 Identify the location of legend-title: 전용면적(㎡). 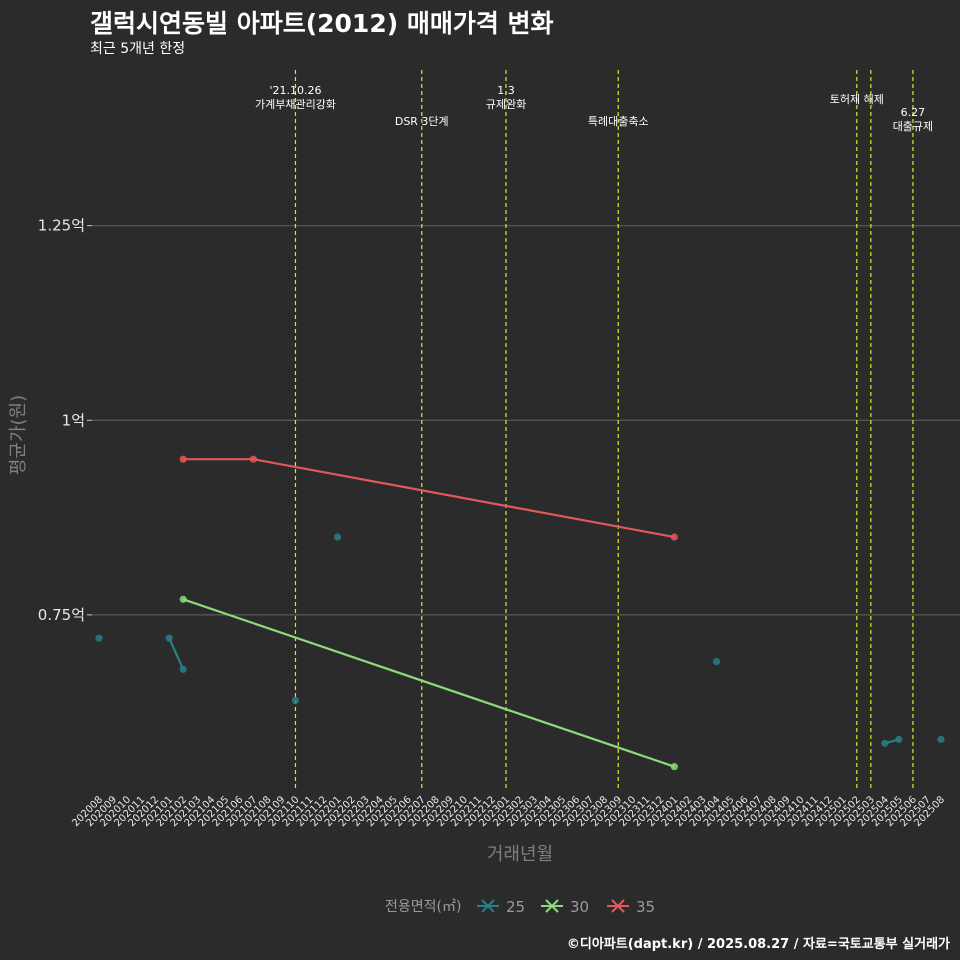
(423, 907).